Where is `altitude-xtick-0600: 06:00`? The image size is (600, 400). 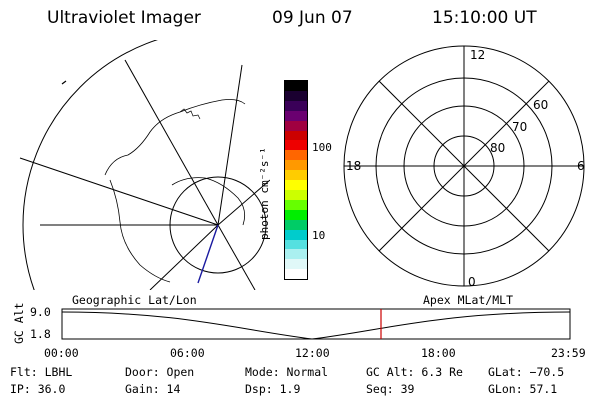
altitude-xtick-0600: 06:00 is located at coordinates (187, 353).